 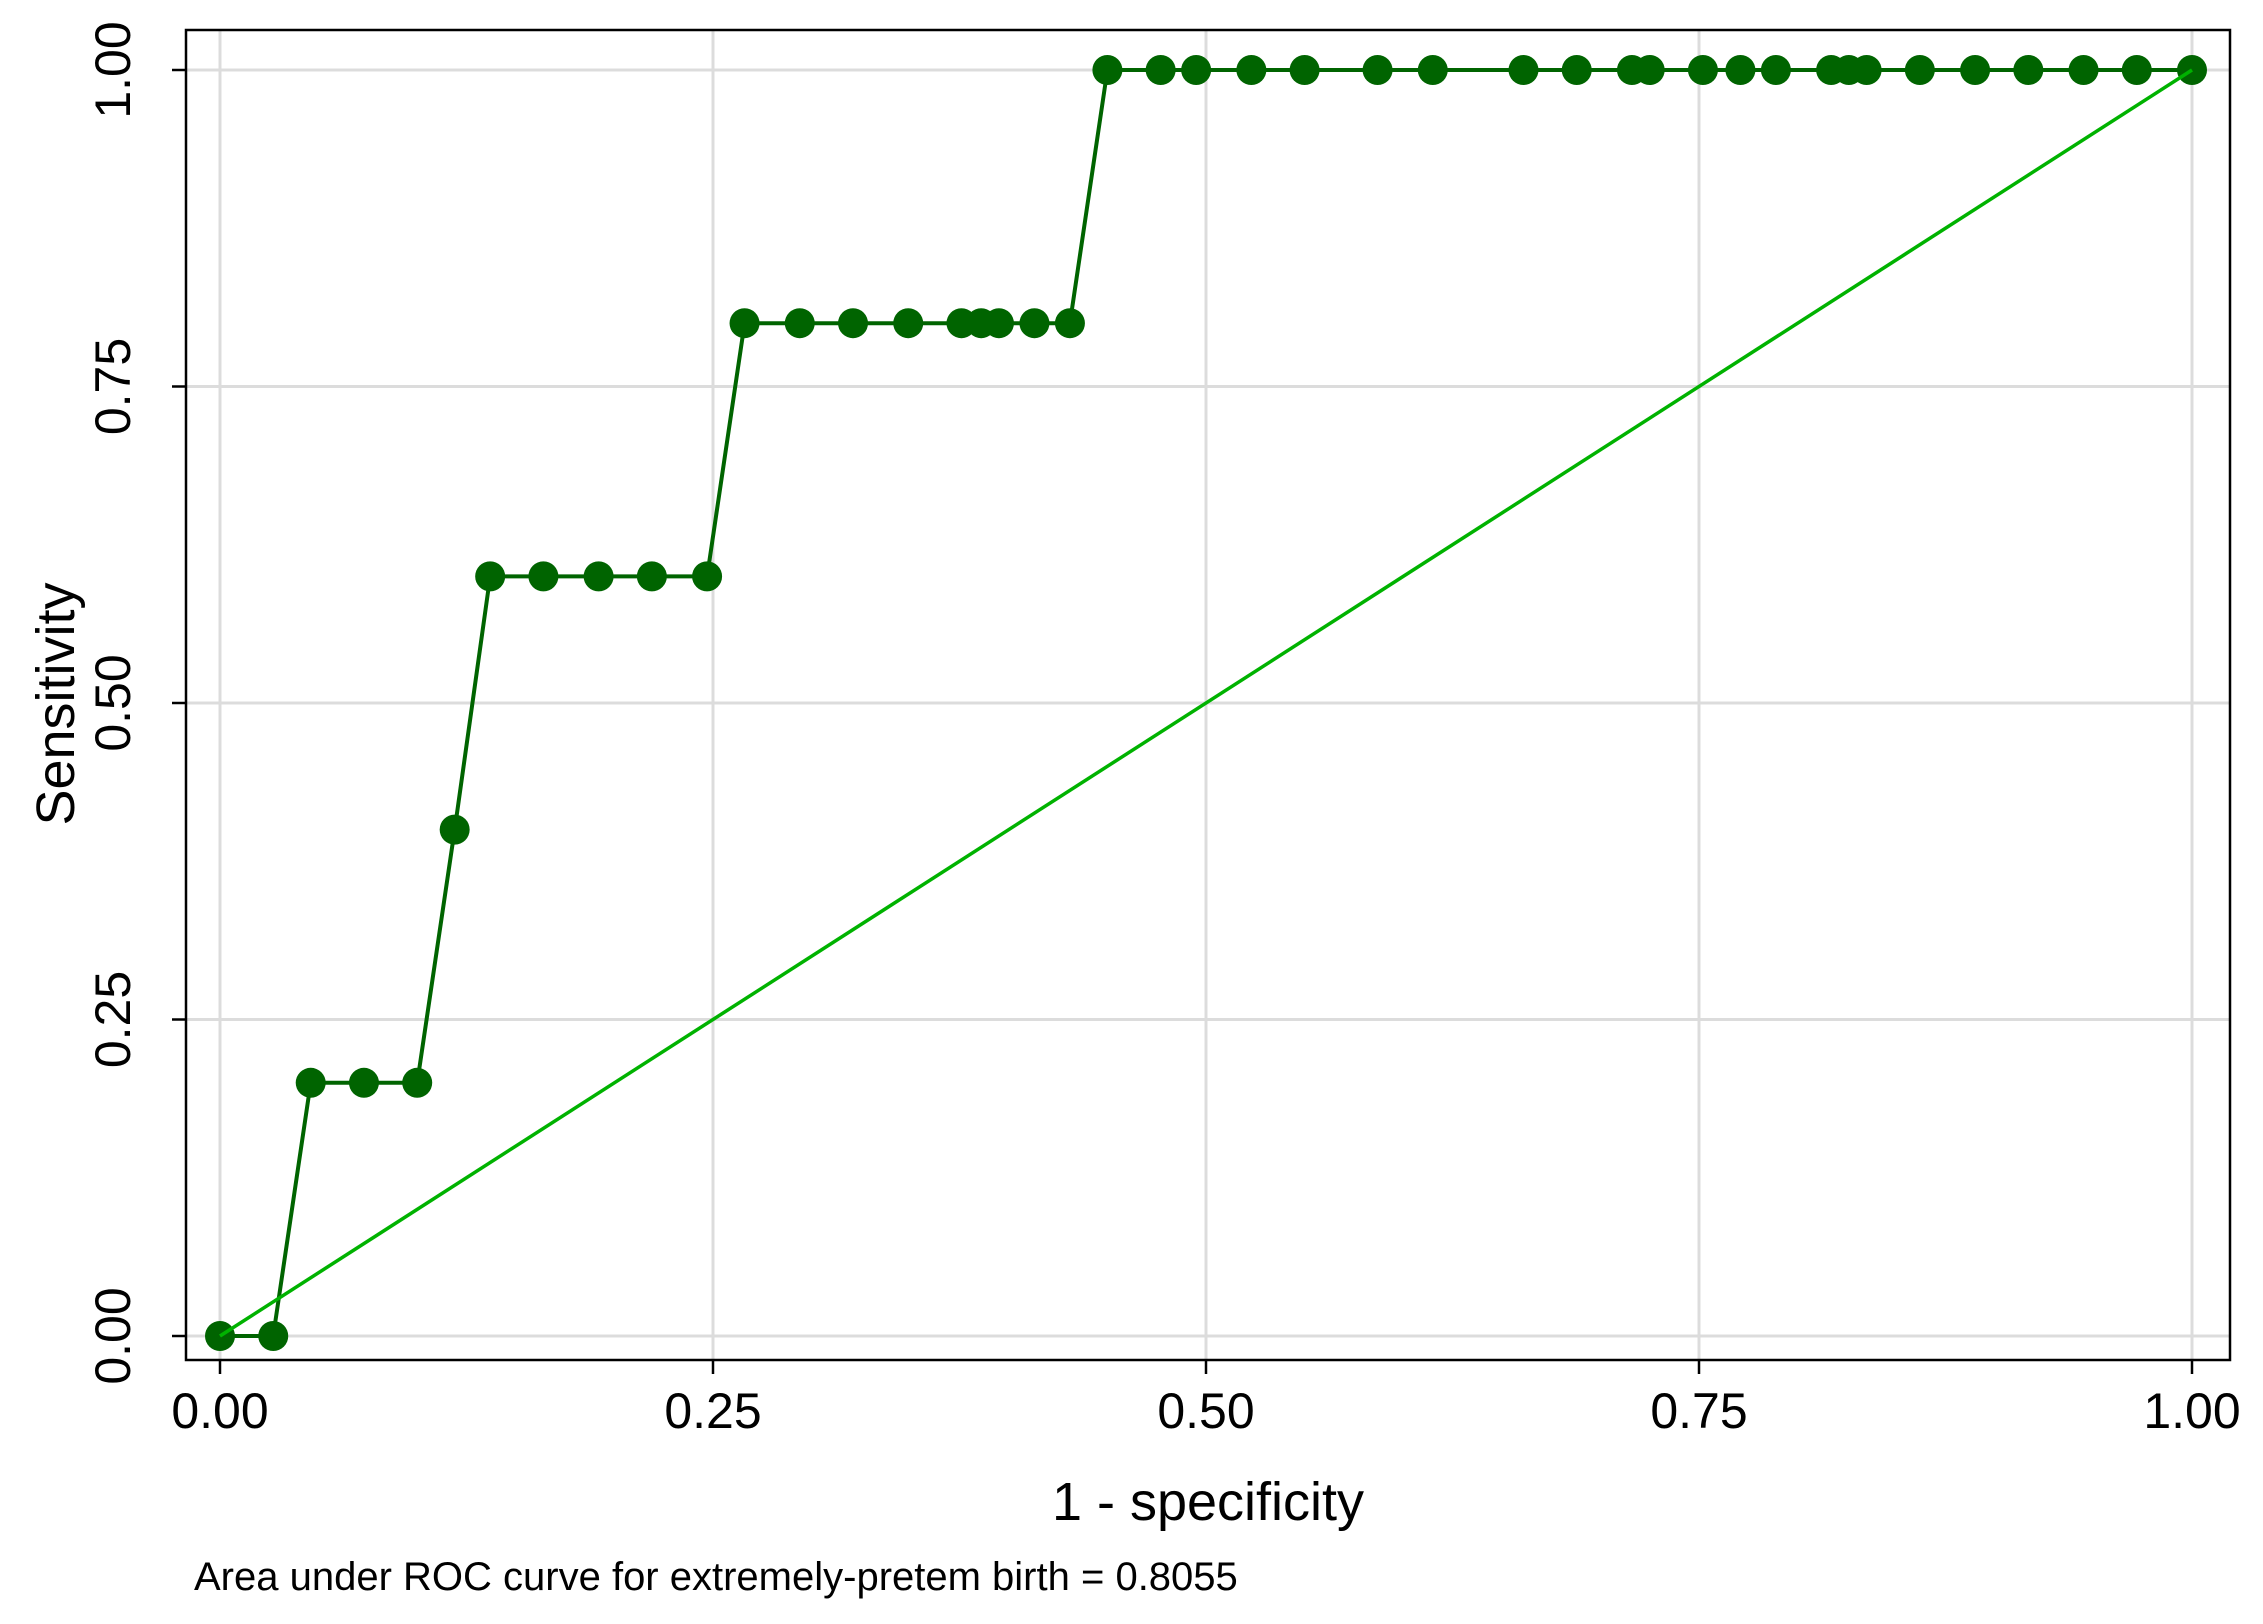 What do you see at coordinates (1208, 1502) in the screenshot?
I see `x-axis-title: 1 - specificity` at bounding box center [1208, 1502].